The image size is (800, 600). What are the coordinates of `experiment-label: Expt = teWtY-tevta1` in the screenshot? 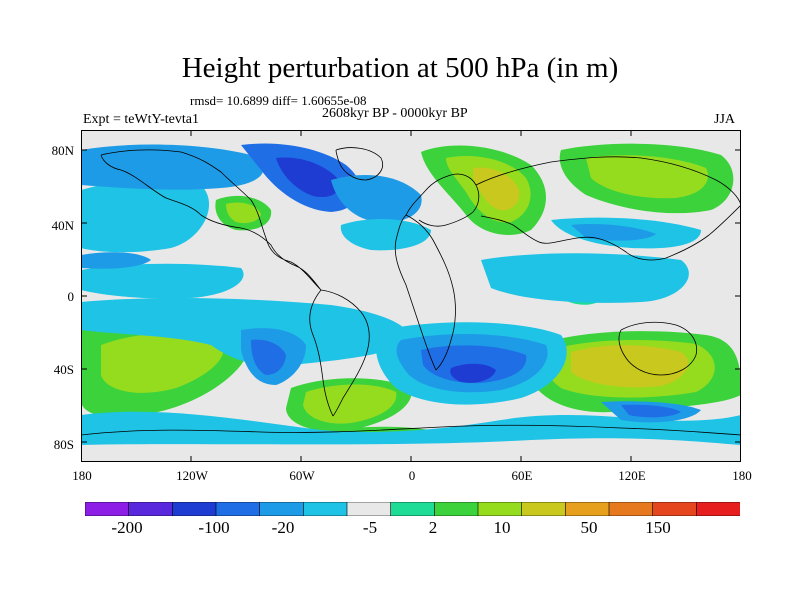 It's located at (141, 119).